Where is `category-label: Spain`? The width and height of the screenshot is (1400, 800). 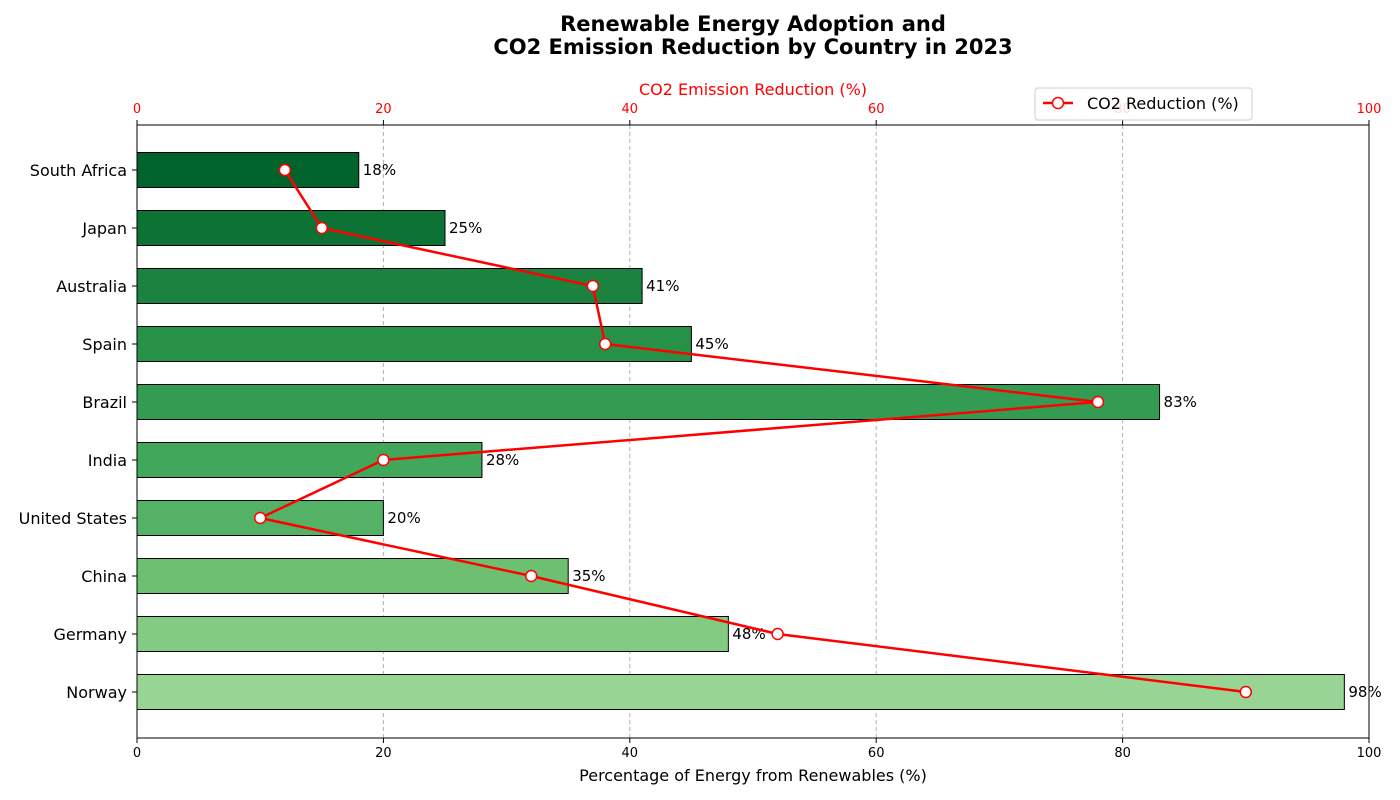
category-label: Spain is located at coordinates (104, 344).